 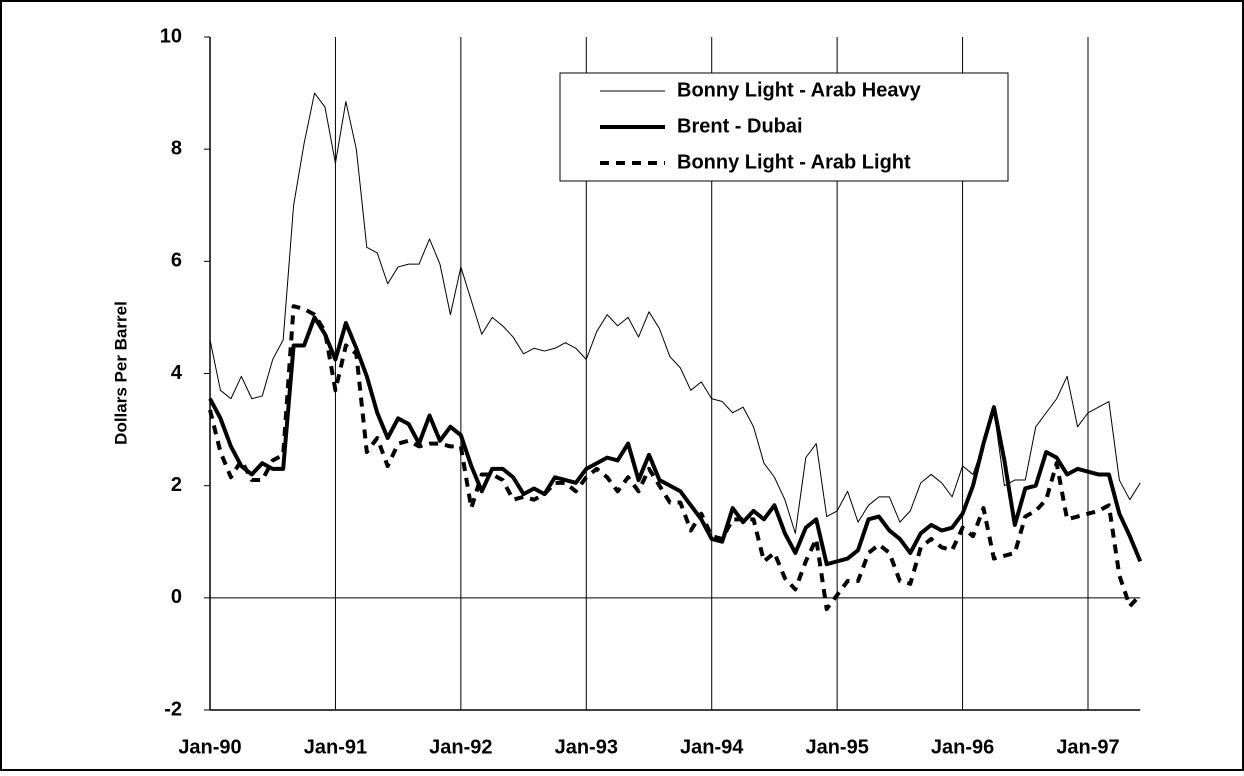 I want to click on x-tick-label: Jan-94, so click(x=712, y=747).